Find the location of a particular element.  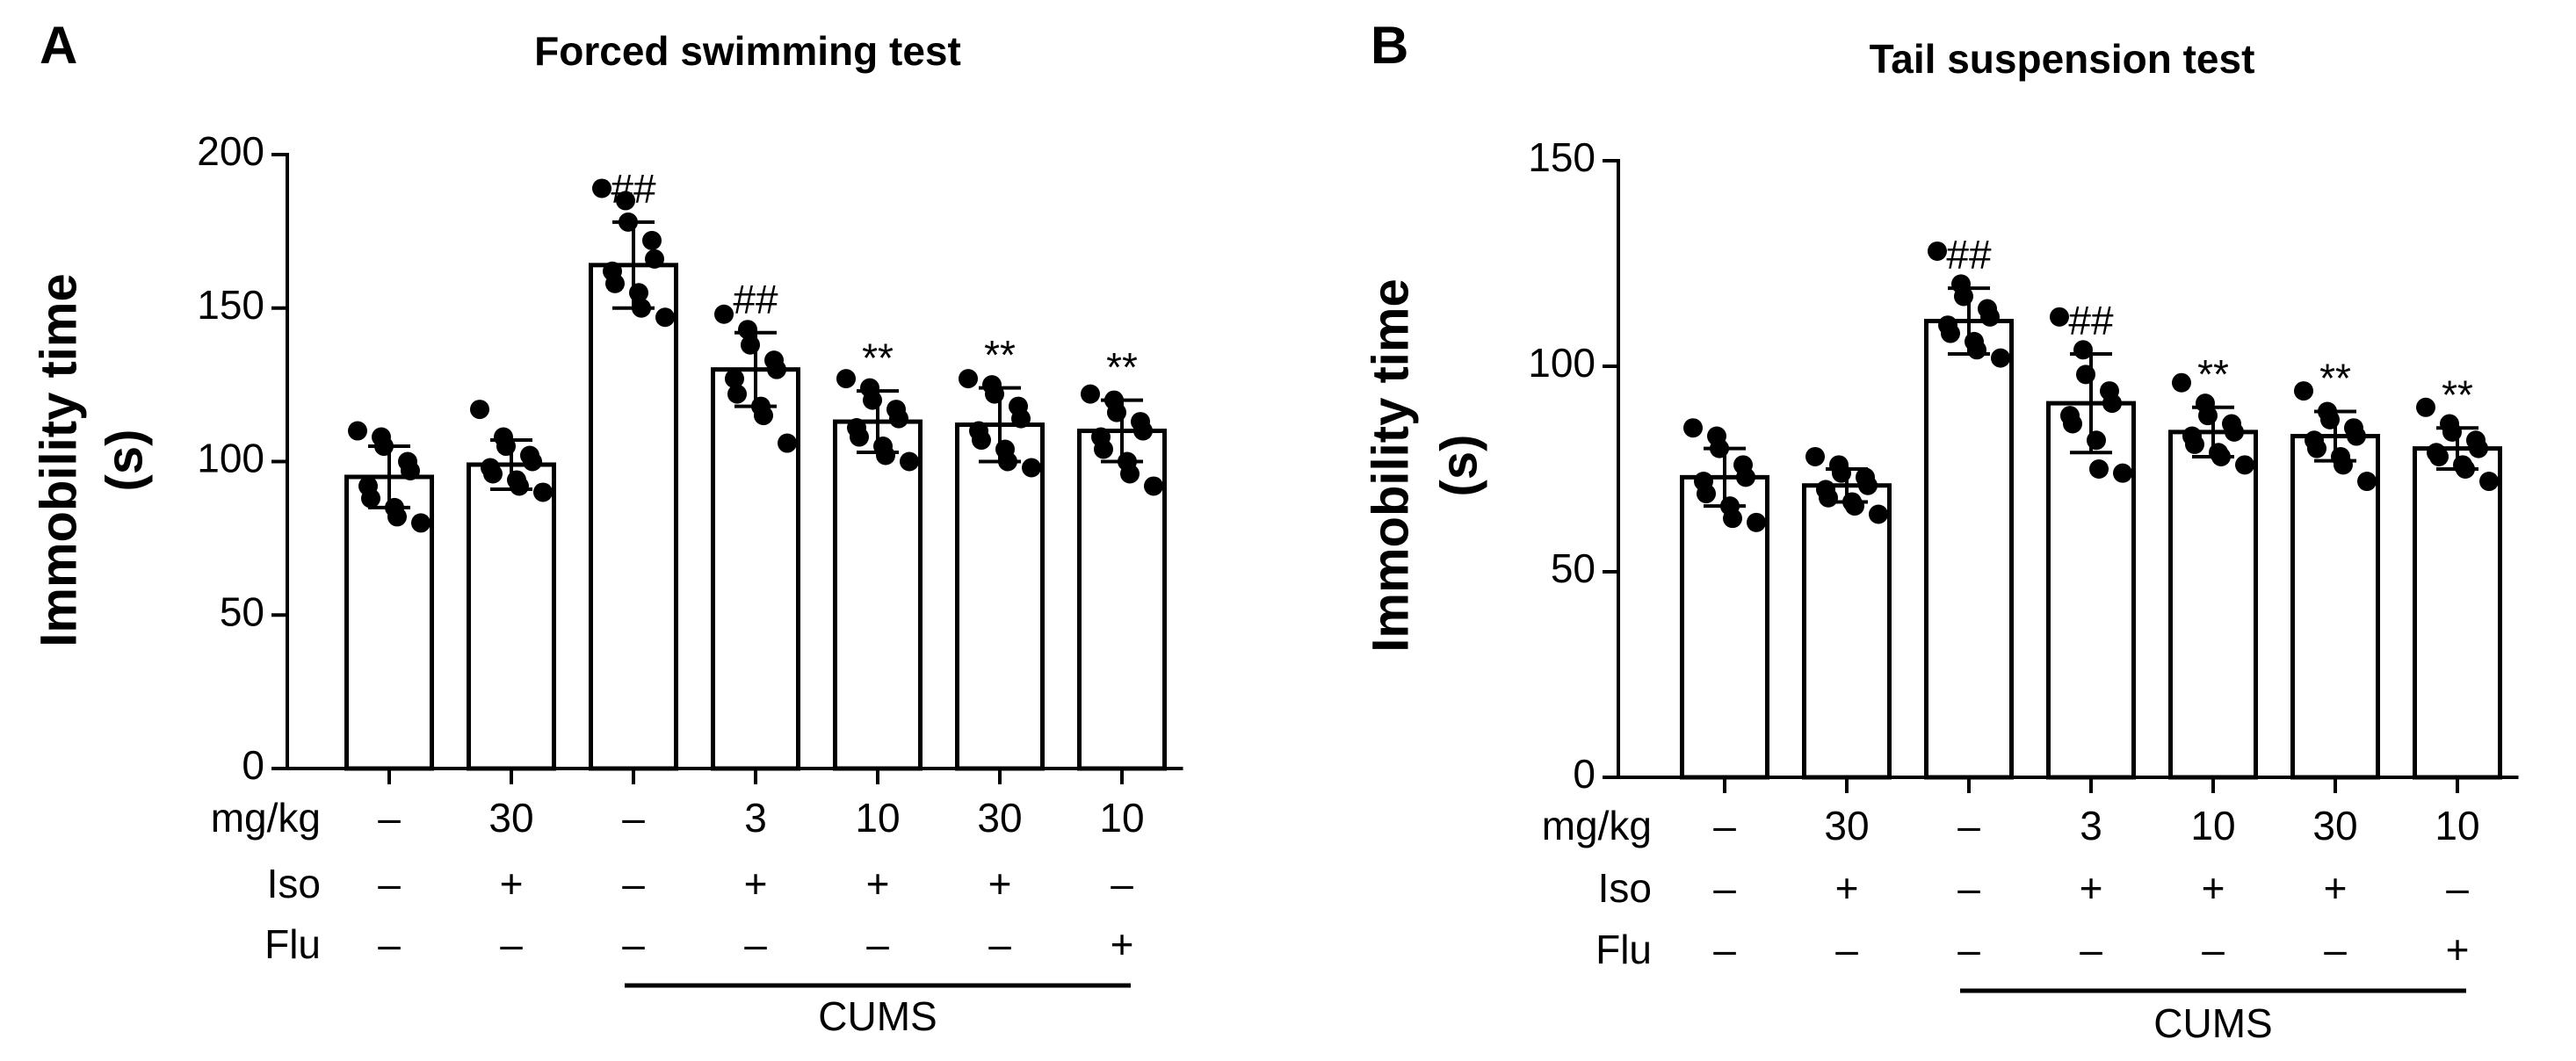

y-tick-label: 200 is located at coordinates (230, 151).